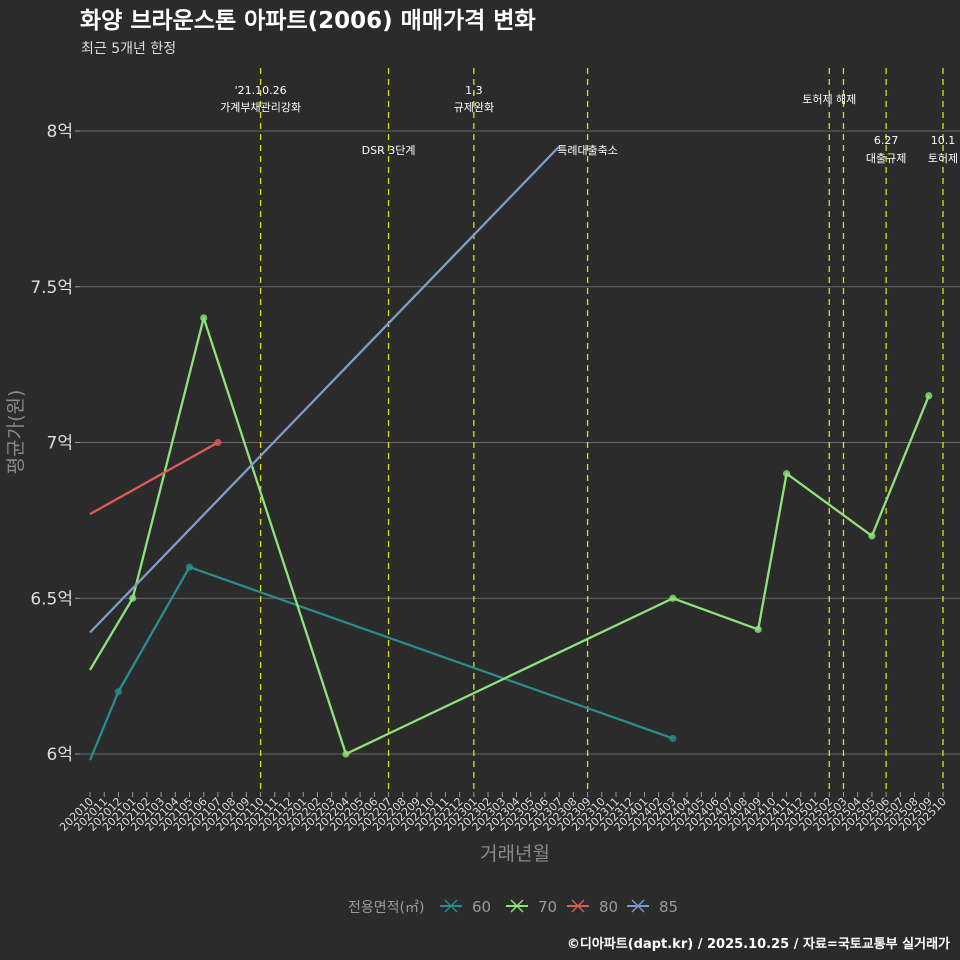  Describe the element at coordinates (547, 907) in the screenshot. I see `legend-label: 70` at that location.